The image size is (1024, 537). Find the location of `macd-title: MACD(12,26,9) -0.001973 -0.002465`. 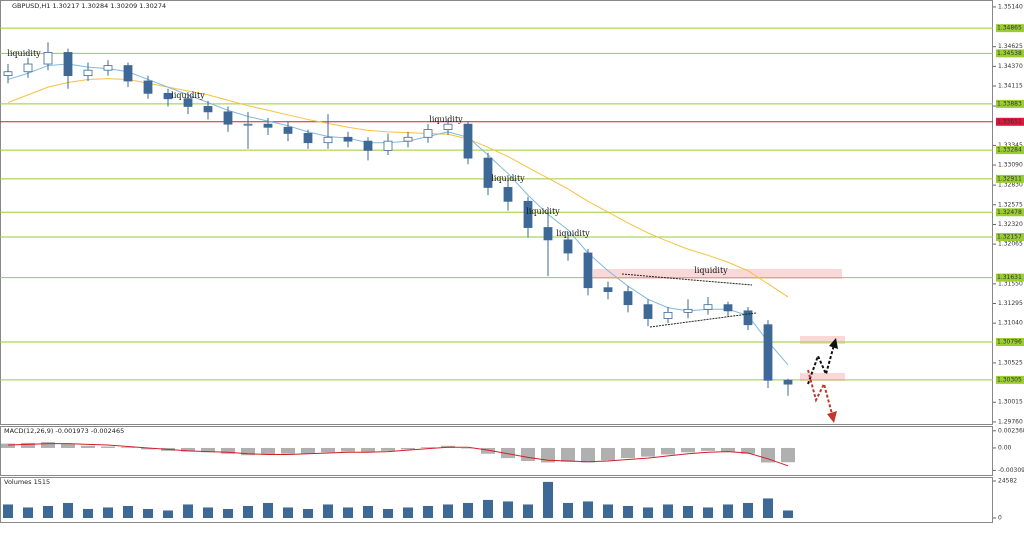

macd-title: MACD(12,26,9) -0.001973 -0.002465 is located at coordinates (64, 431).